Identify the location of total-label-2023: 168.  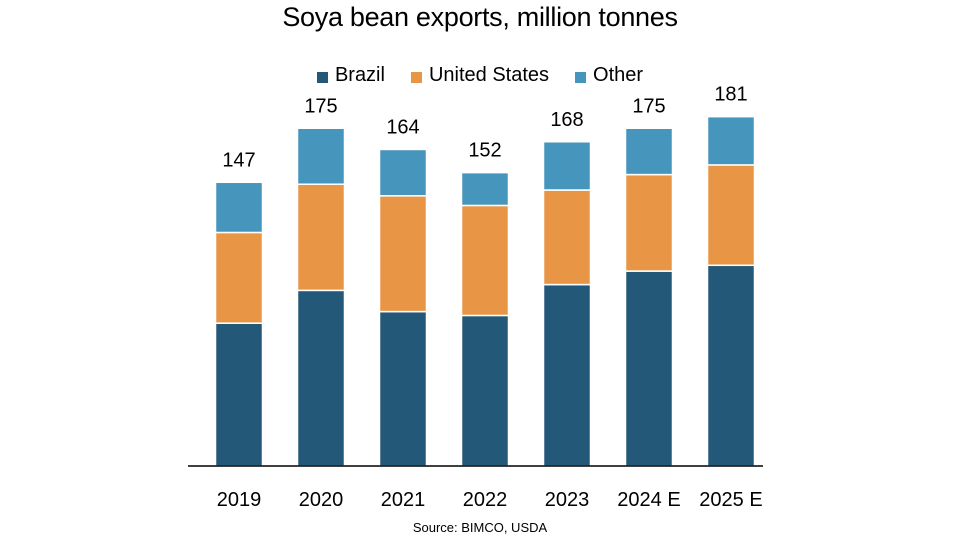
(566, 120).